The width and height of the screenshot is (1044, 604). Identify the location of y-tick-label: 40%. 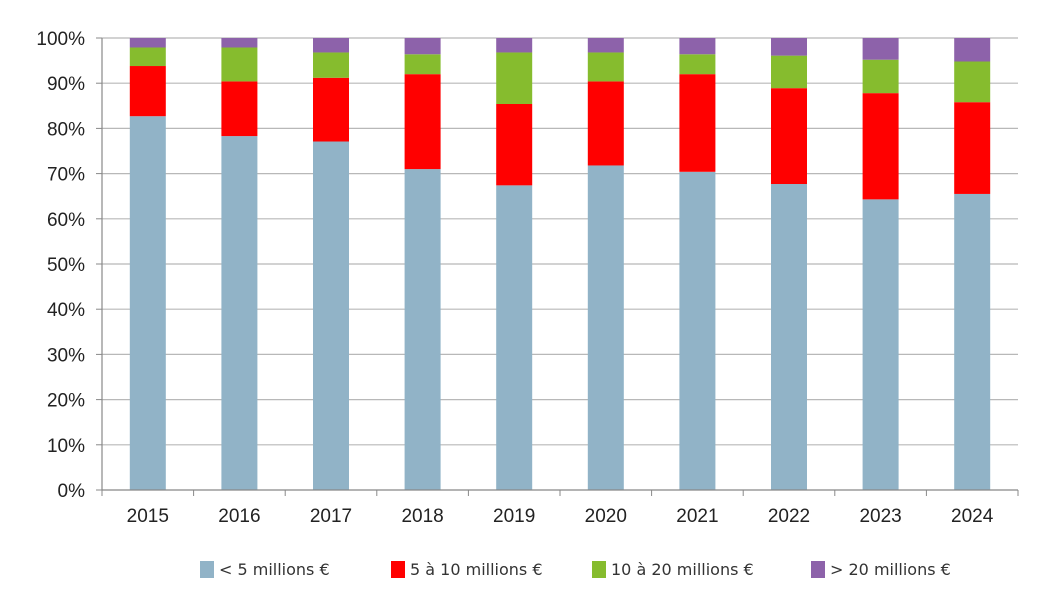
(66, 310).